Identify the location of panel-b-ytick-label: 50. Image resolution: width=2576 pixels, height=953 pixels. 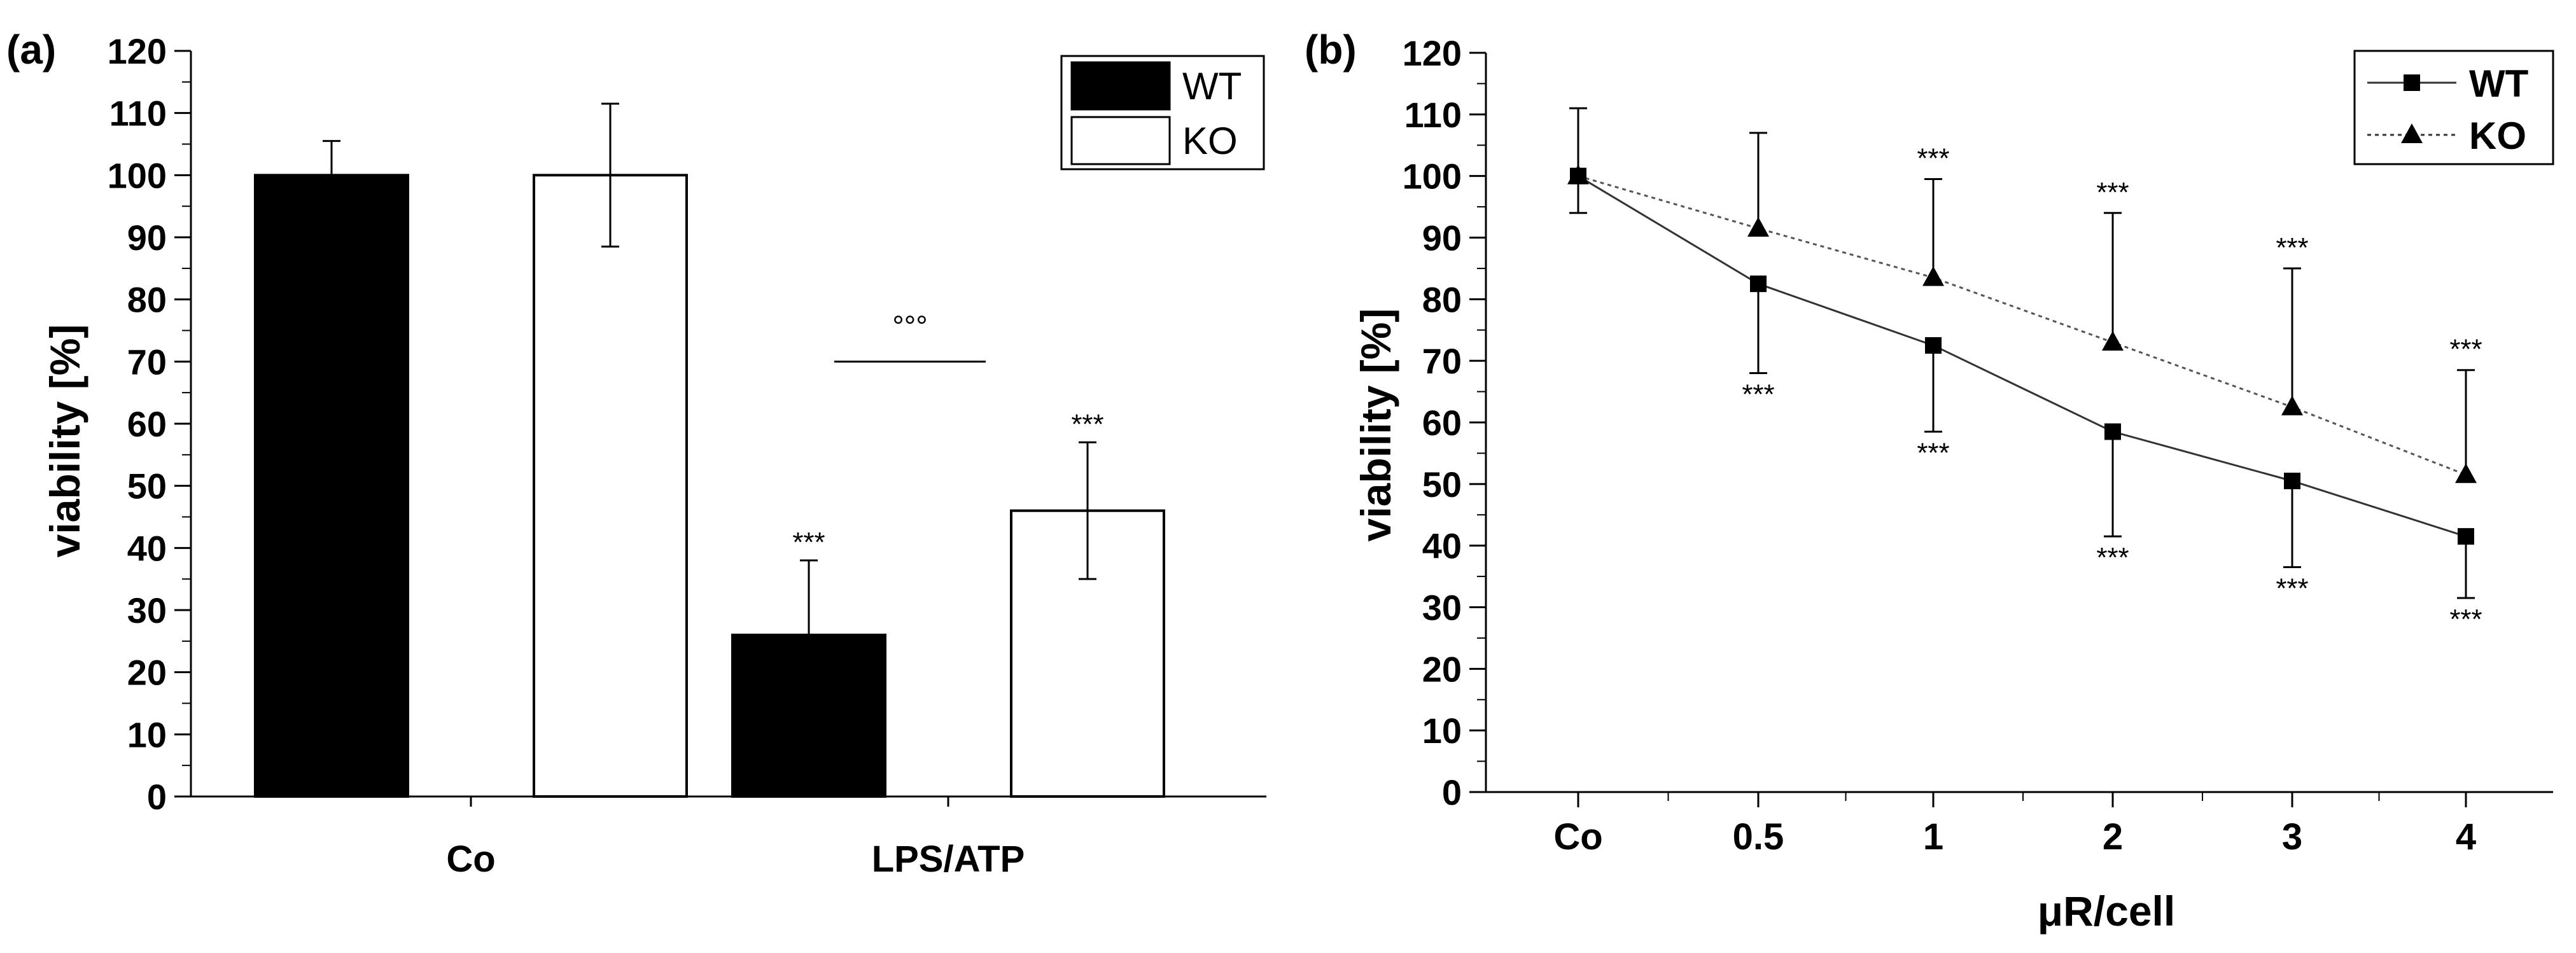
(1442, 484).